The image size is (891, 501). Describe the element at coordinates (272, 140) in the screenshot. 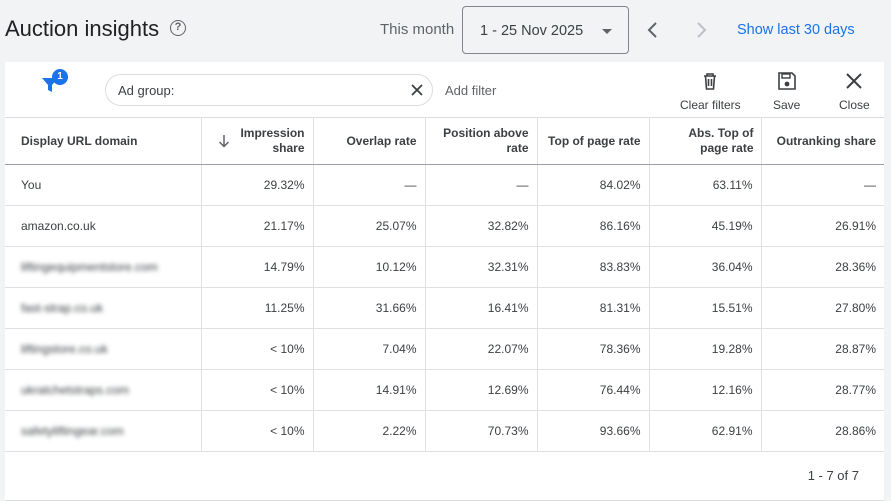

I see `column-header-label: Impression share` at that location.